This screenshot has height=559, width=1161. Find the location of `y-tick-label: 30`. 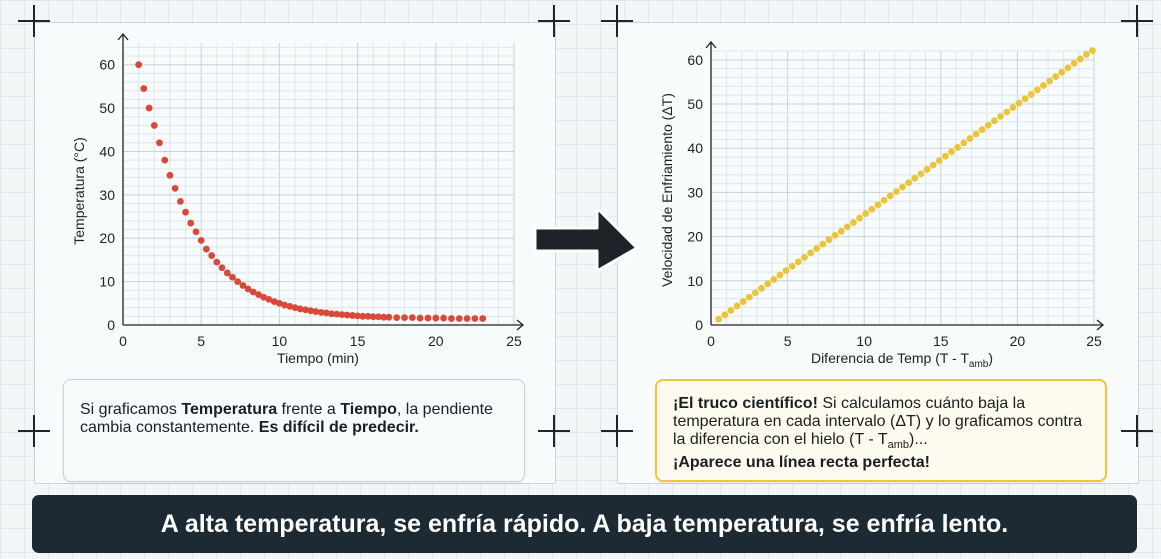

y-tick-label: 30 is located at coordinates (107, 195).